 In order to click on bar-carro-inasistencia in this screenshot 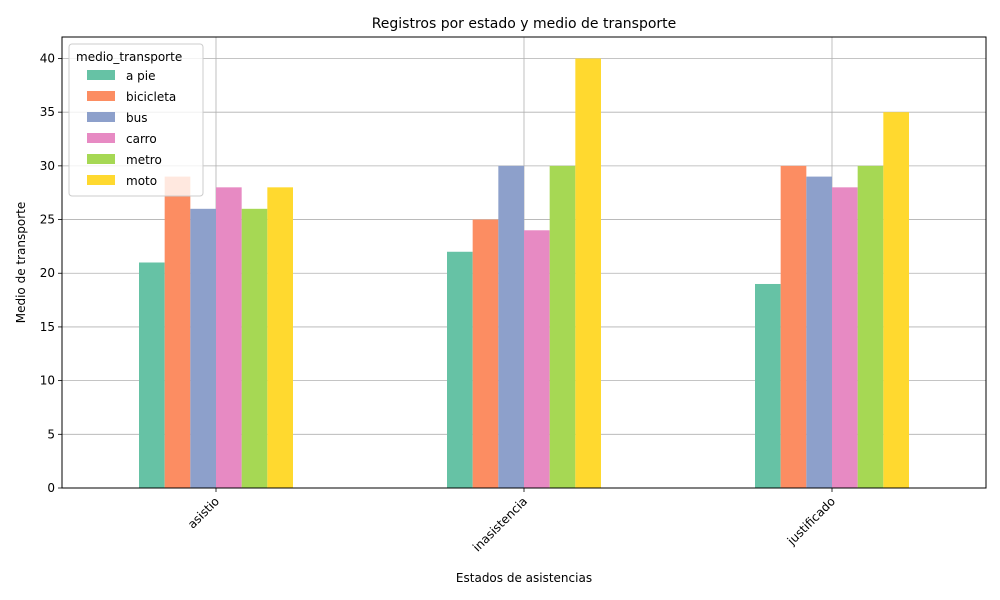, I will do `click(537, 359)`.